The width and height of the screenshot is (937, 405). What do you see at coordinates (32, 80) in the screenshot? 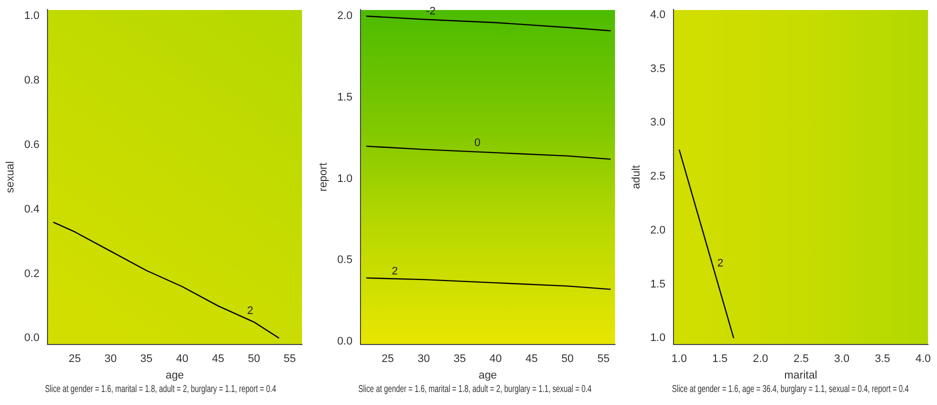
I see `y-tick-label: 0.8` at bounding box center [32, 80].